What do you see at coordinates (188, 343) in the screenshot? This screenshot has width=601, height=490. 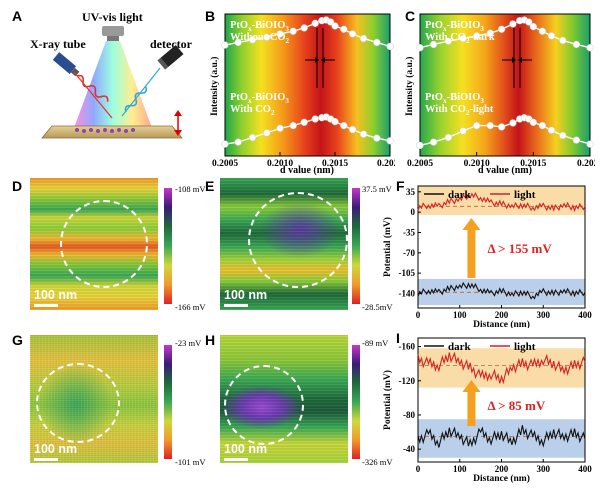 I see `colorbar-g-max: -23 mV` at bounding box center [188, 343].